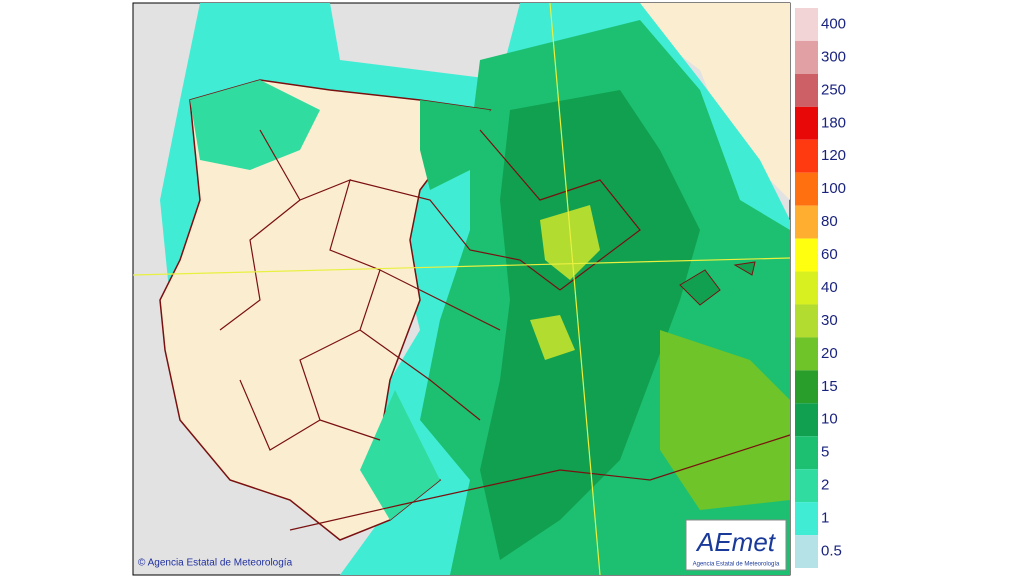 This screenshot has width=1024, height=581. I want to click on legend-label: 250, so click(833, 89).